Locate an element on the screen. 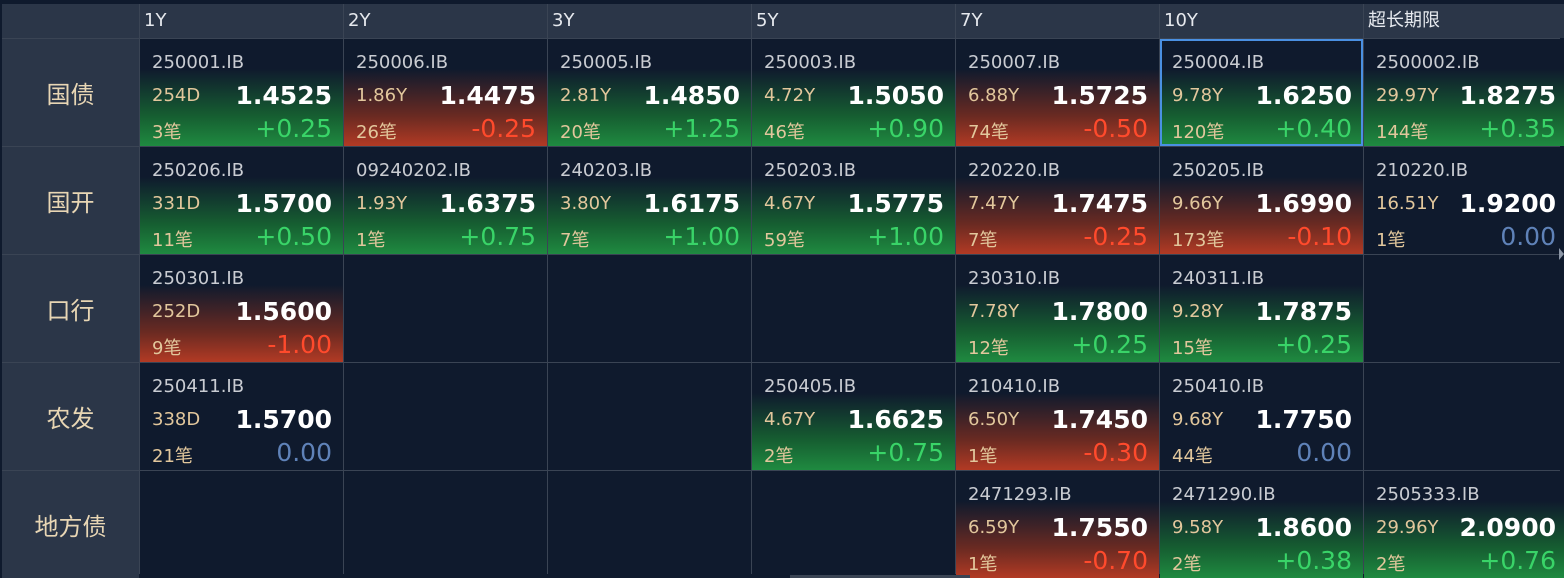 The width and height of the screenshot is (1564, 578). remaining-term: 254D is located at coordinates (176, 95).